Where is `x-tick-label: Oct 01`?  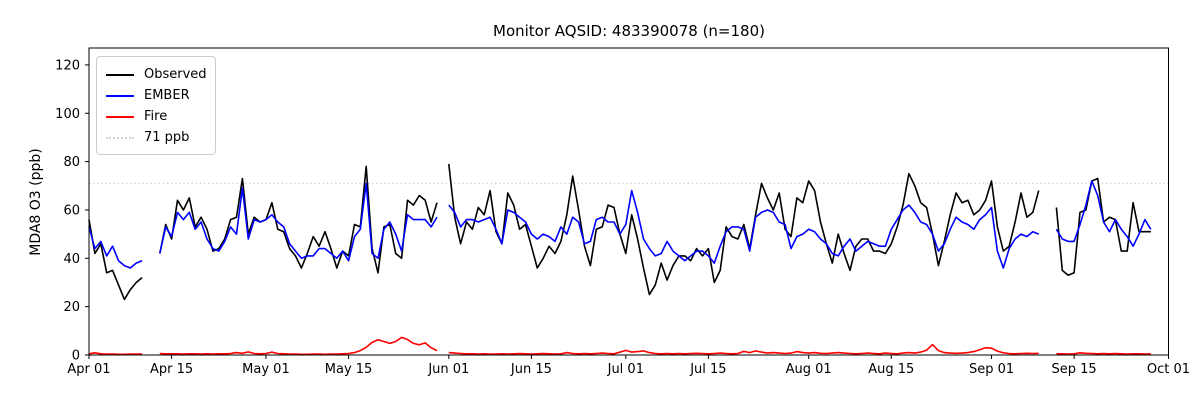
x-tick-label: Oct 01 is located at coordinates (1168, 369).